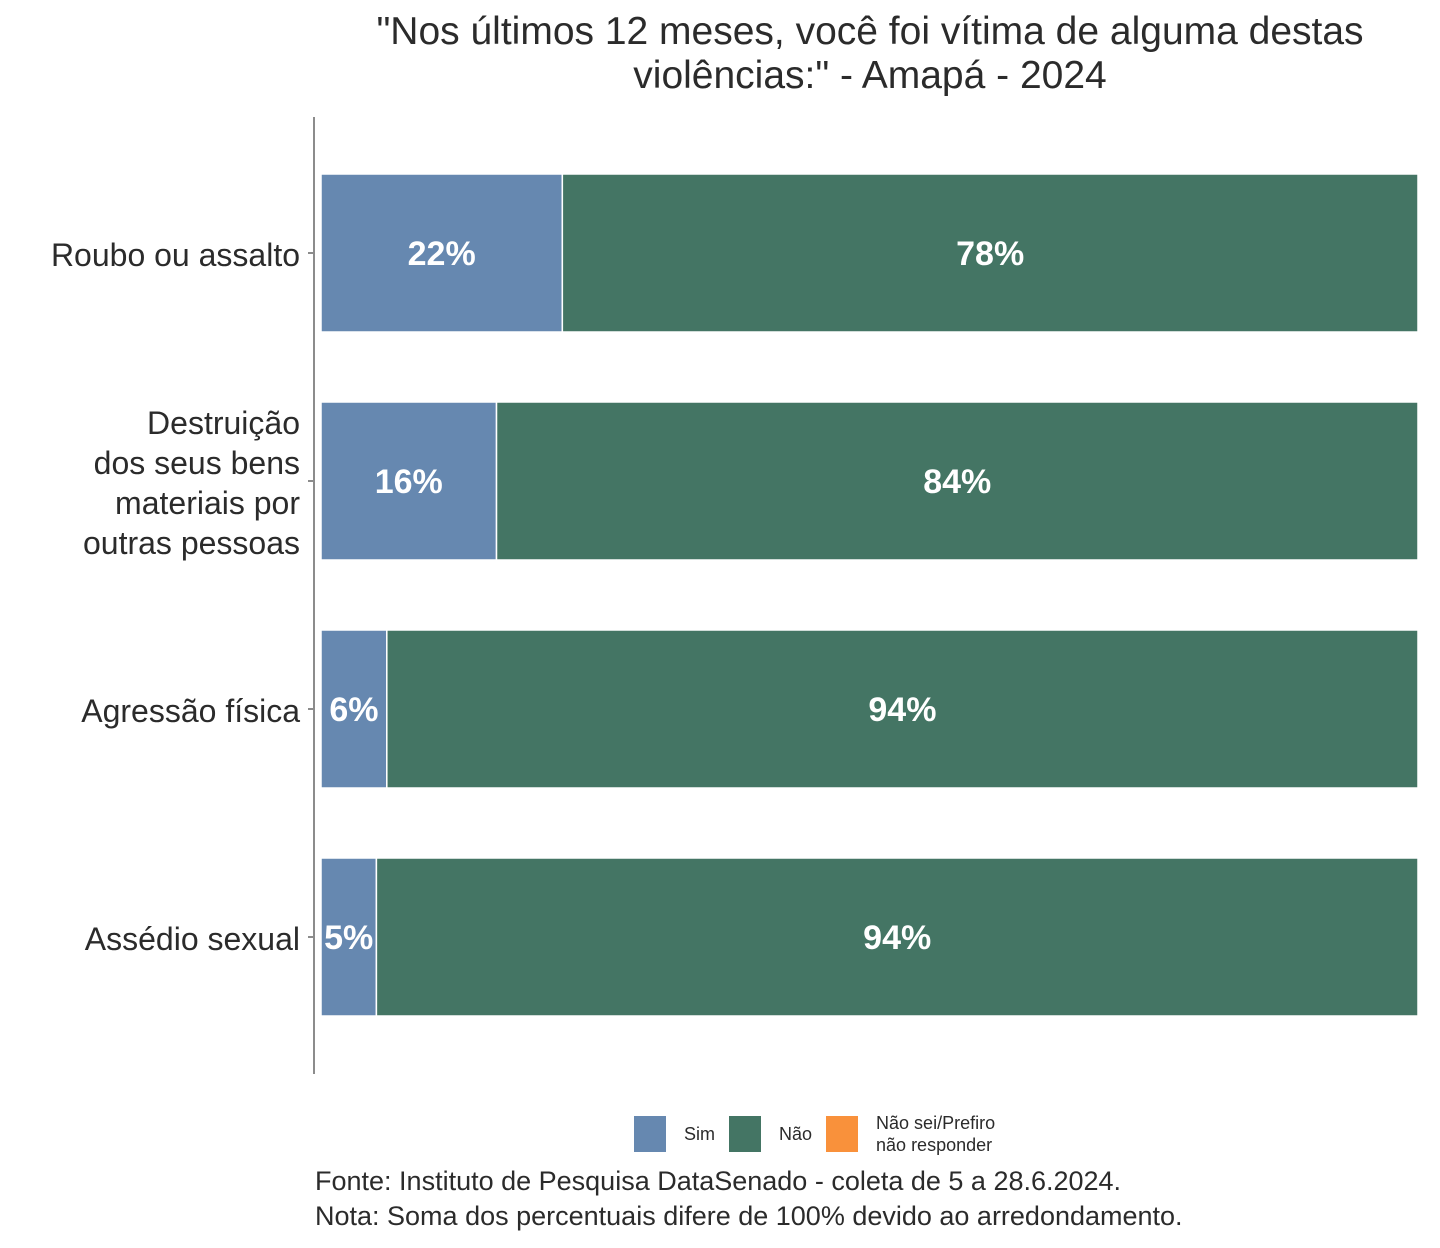  What do you see at coordinates (699, 1134) in the screenshot?
I see `legend-label-sim: Sim` at bounding box center [699, 1134].